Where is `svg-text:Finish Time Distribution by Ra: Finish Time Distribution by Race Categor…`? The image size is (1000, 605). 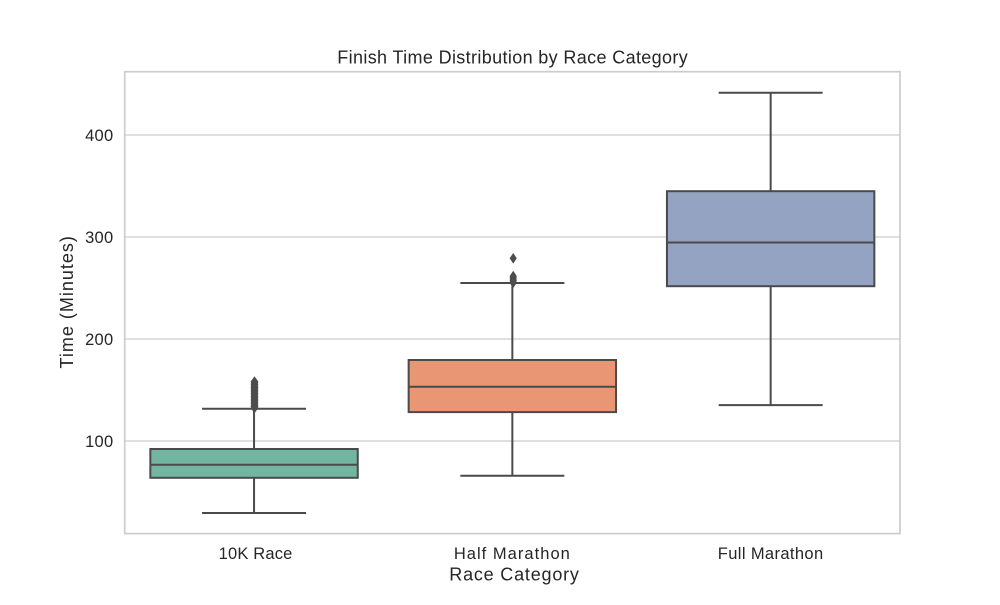
svg-text:Finish Time Distribution by Ra: Finish Time Distribution by Race Categor… is located at coordinates (512, 58).